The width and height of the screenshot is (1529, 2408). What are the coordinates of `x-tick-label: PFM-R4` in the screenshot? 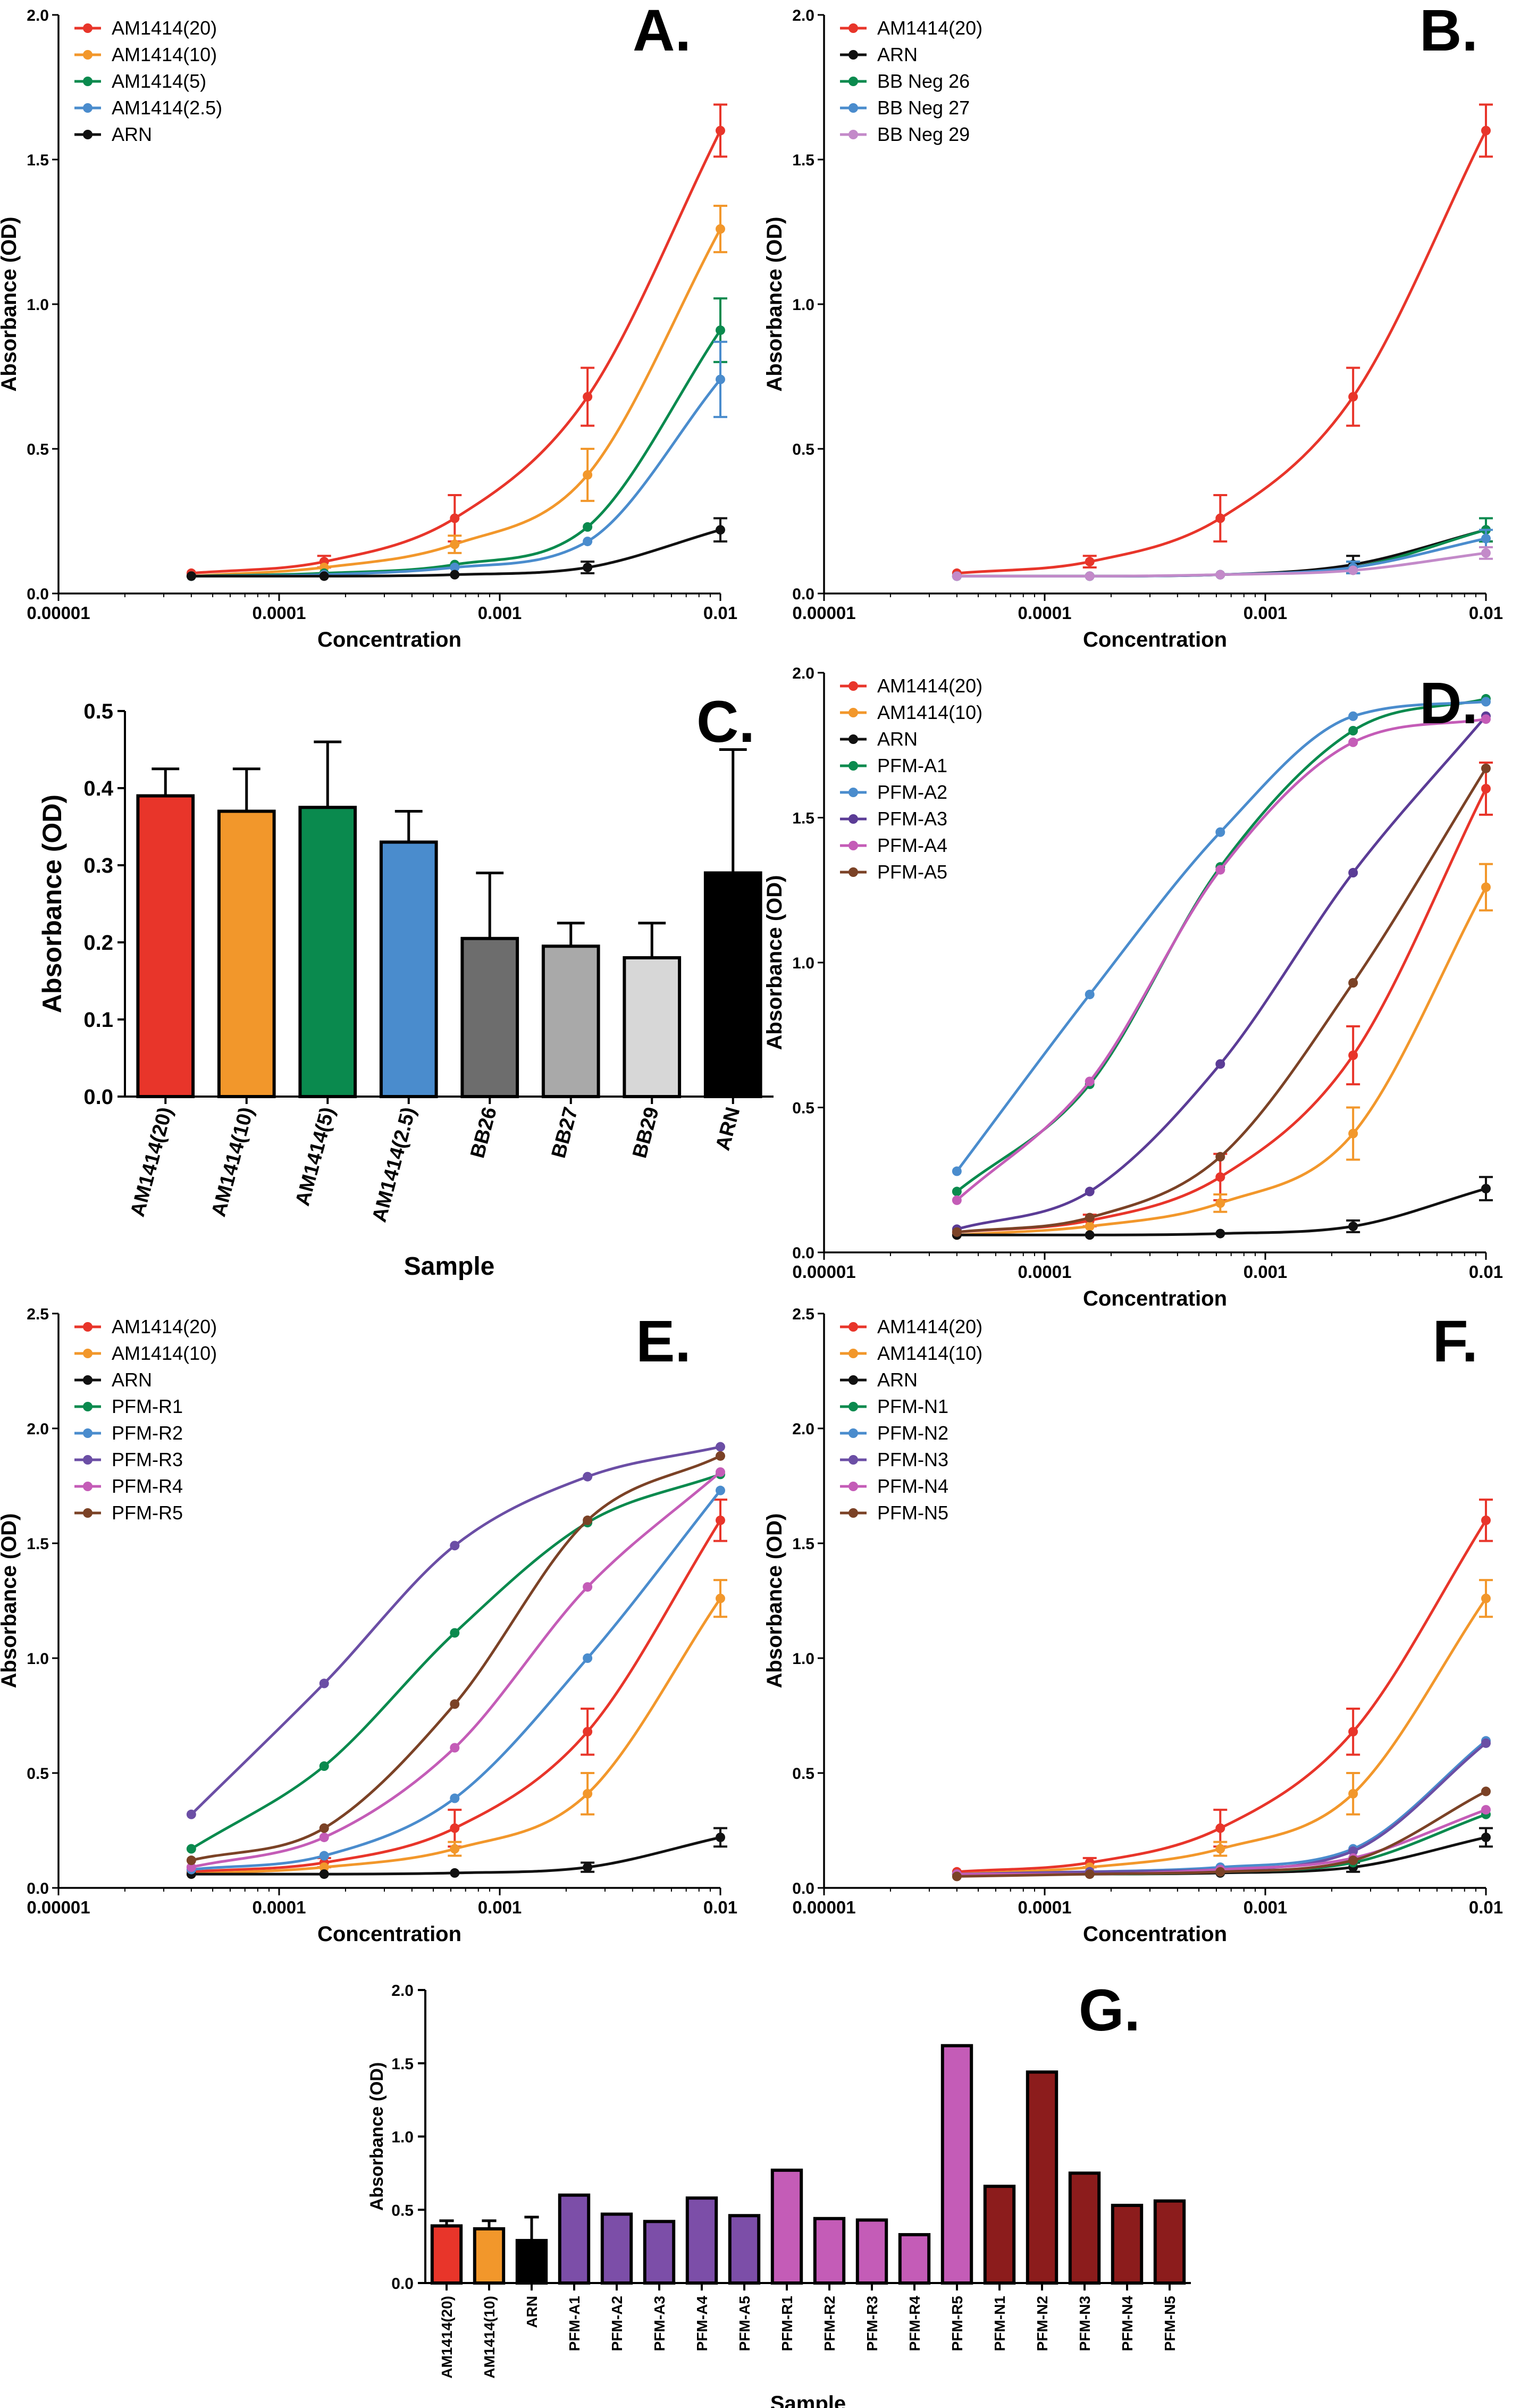 It's located at (914, 2324).